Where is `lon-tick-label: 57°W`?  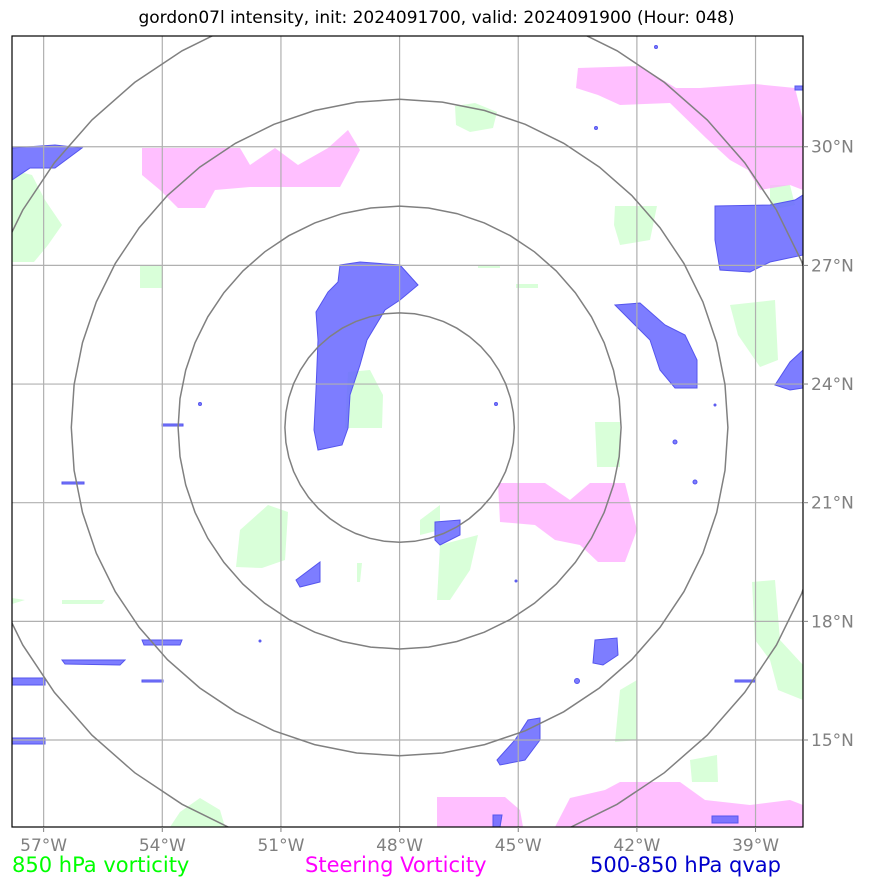 lon-tick-label: 57°W is located at coordinates (43, 846).